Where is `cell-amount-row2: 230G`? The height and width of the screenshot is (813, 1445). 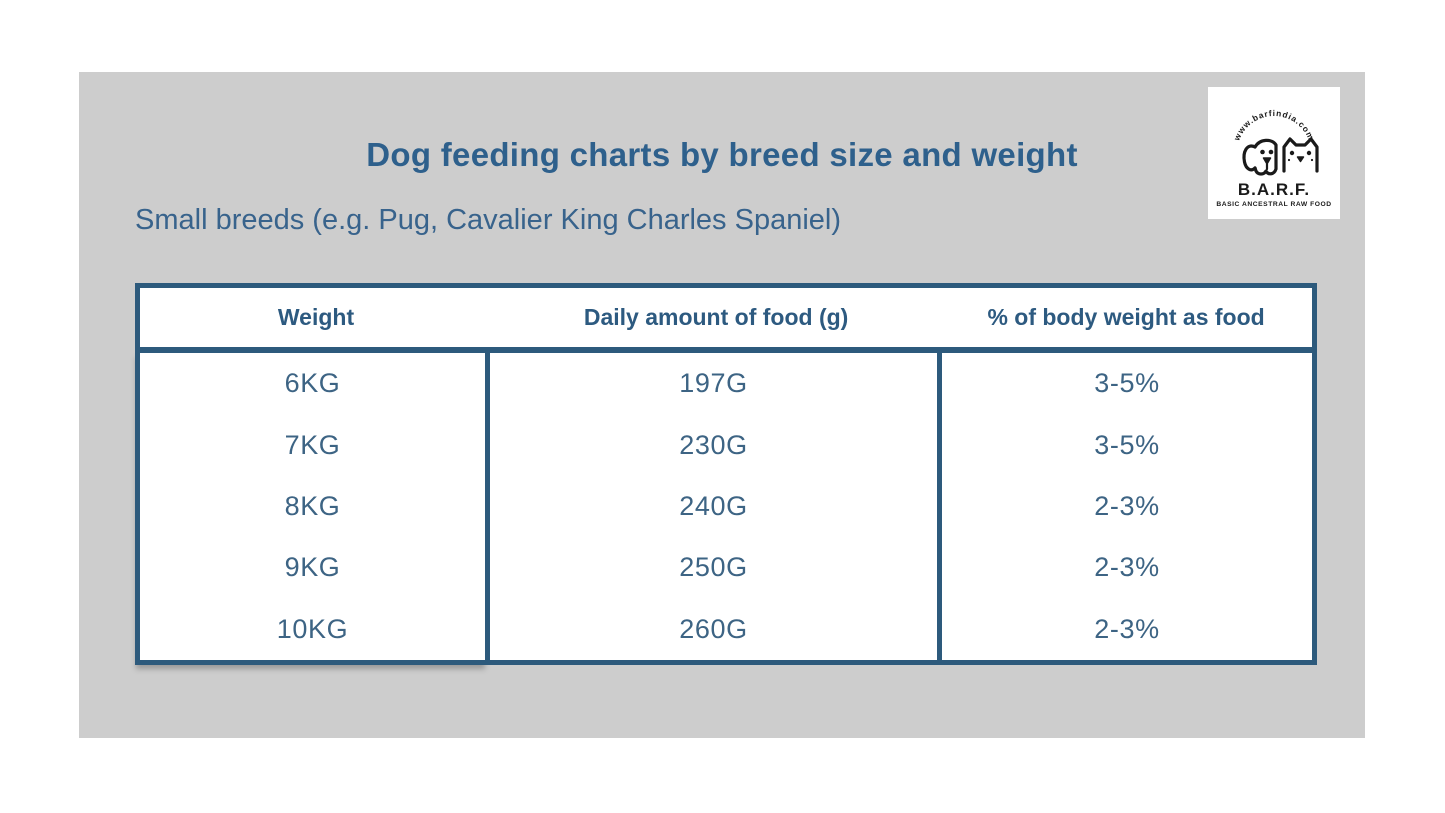
cell-amount-row2: 230G is located at coordinates (713, 444).